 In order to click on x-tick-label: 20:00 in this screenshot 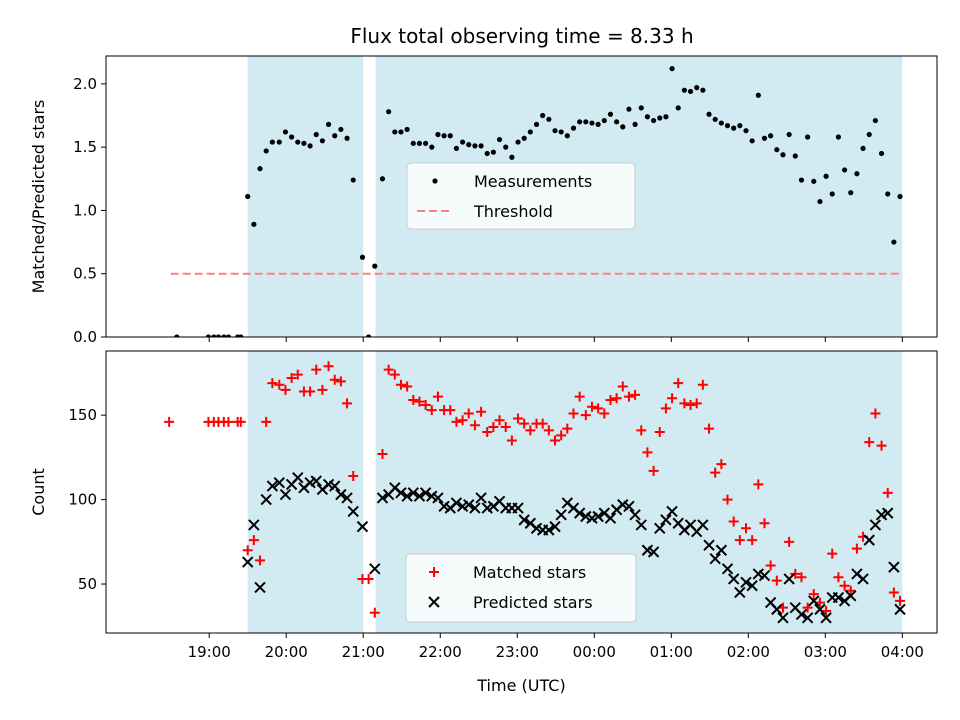, I will do `click(286, 652)`.